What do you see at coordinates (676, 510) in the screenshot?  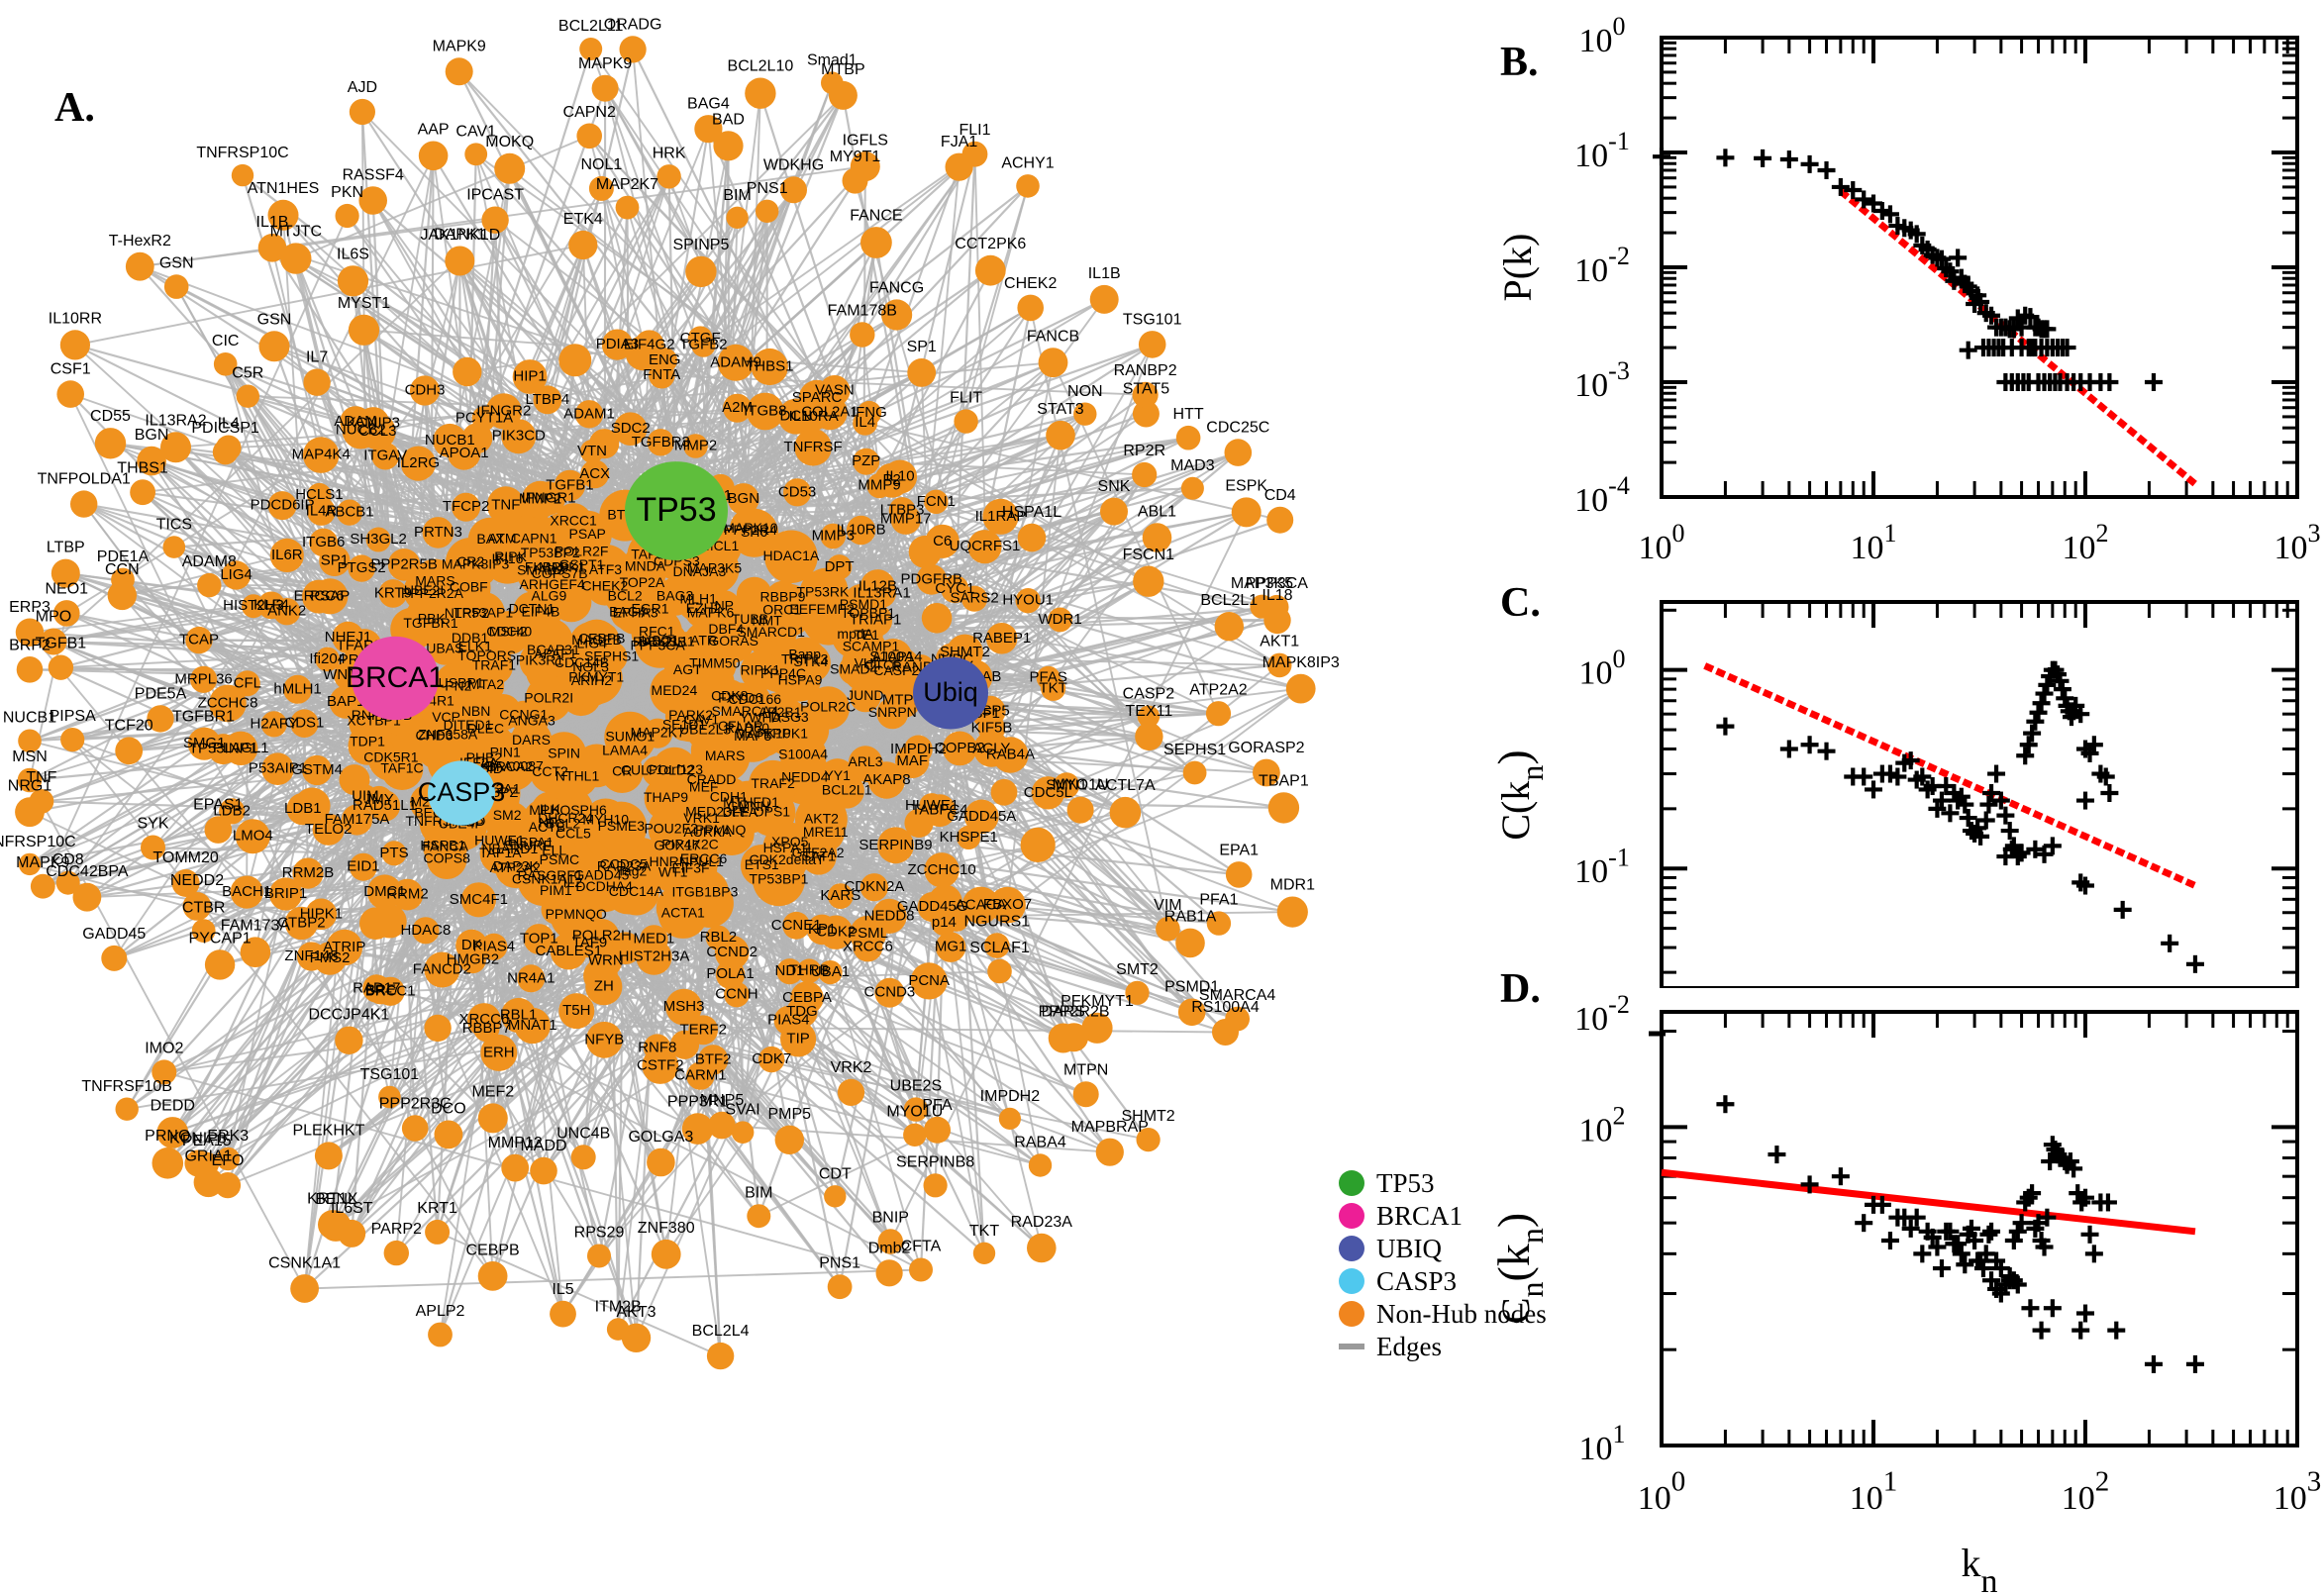 I see `graph-hub-tp53` at bounding box center [676, 510].